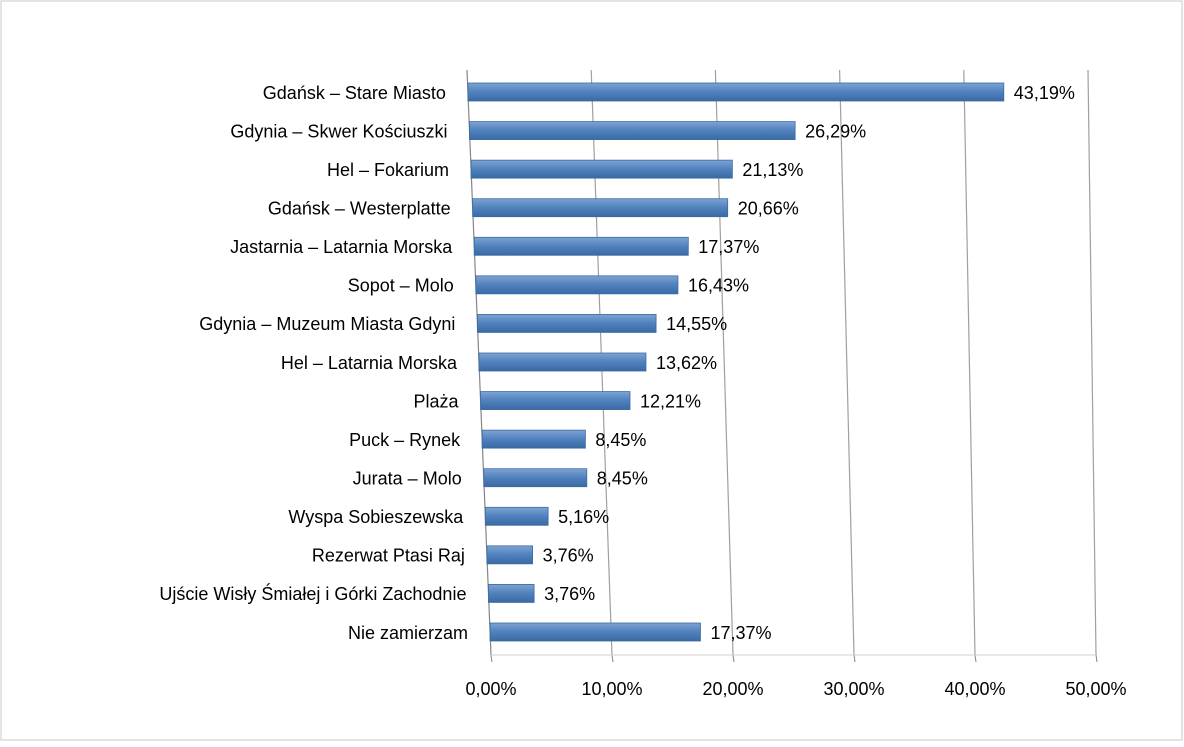  Describe the element at coordinates (611, 689) in the screenshot. I see `x-tick-label: 10,00%` at that location.